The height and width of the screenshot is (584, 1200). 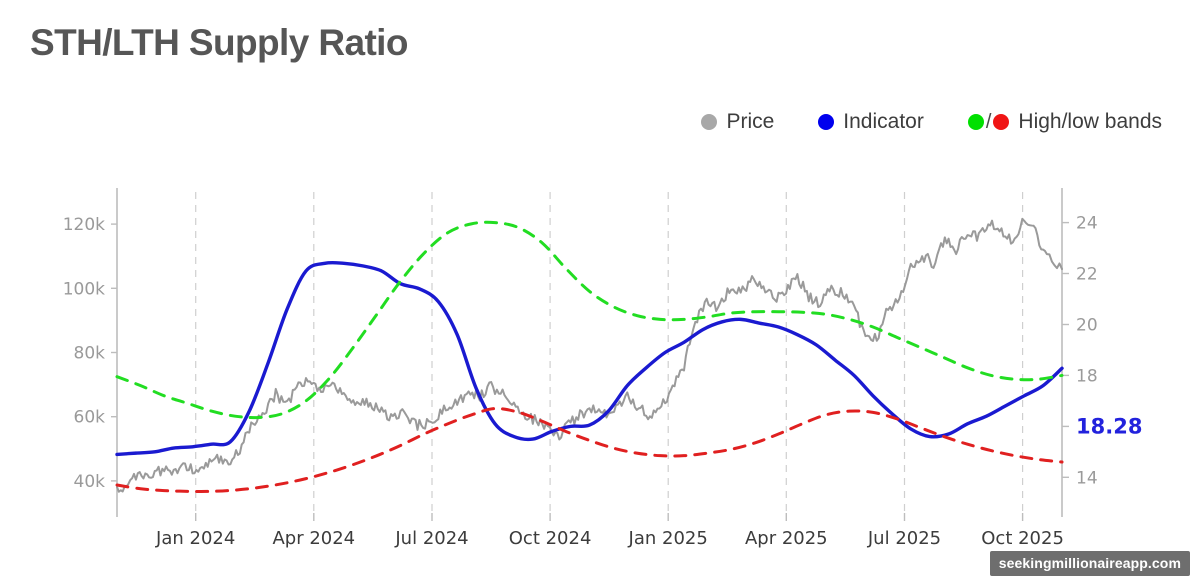 What do you see at coordinates (1087, 326) in the screenshot?
I see `y-tick-label-right: 20` at bounding box center [1087, 326].